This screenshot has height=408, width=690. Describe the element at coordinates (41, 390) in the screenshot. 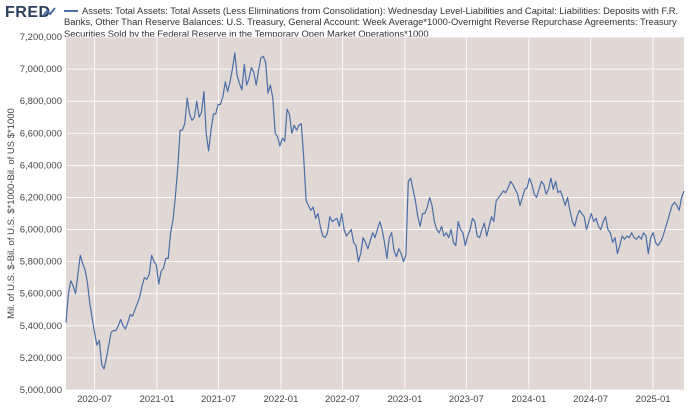

I see `y-tick-label: 5,000,000` at that location.